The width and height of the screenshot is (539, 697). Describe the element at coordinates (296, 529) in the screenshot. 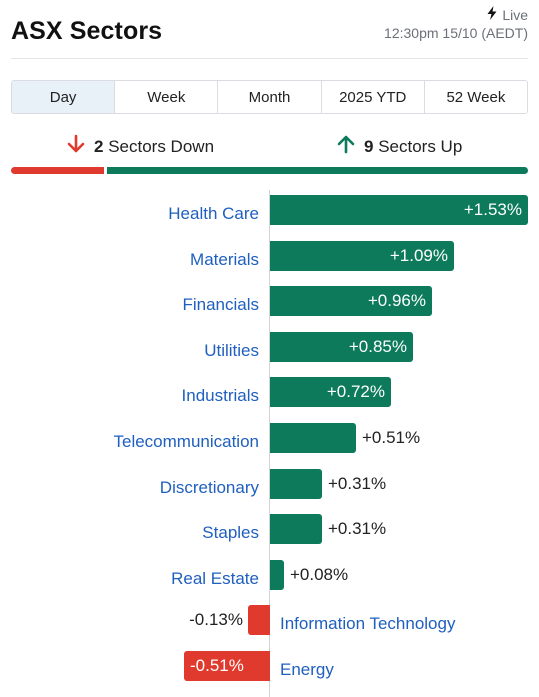

I see `sector-bar-staples` at that location.